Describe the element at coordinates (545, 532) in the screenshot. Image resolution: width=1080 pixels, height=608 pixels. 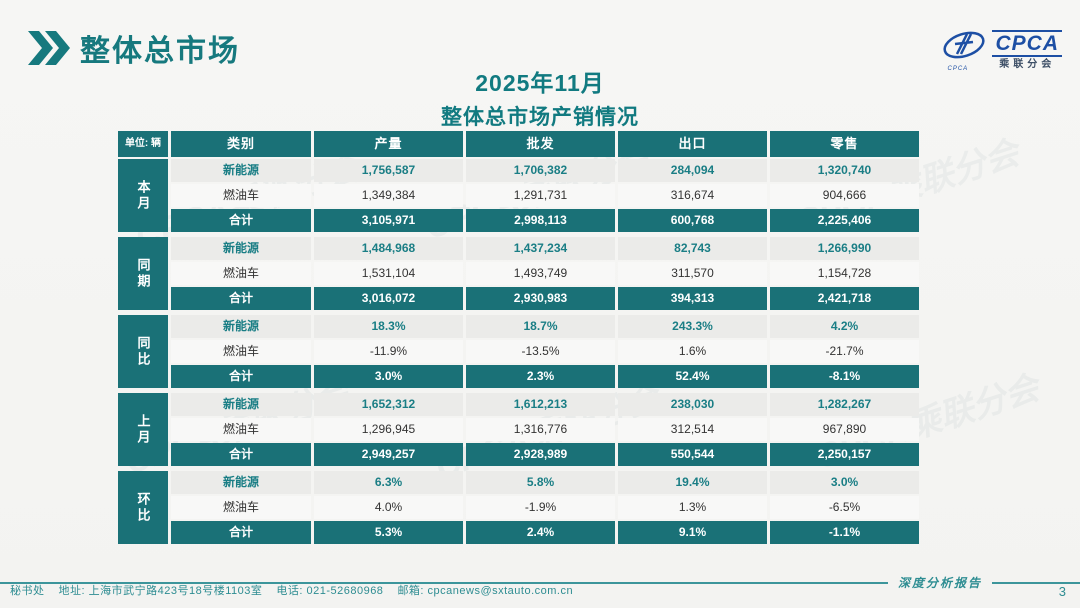
I see `table-row: 合计 5.3% 2.4% 9.1% -1.1%` at that location.